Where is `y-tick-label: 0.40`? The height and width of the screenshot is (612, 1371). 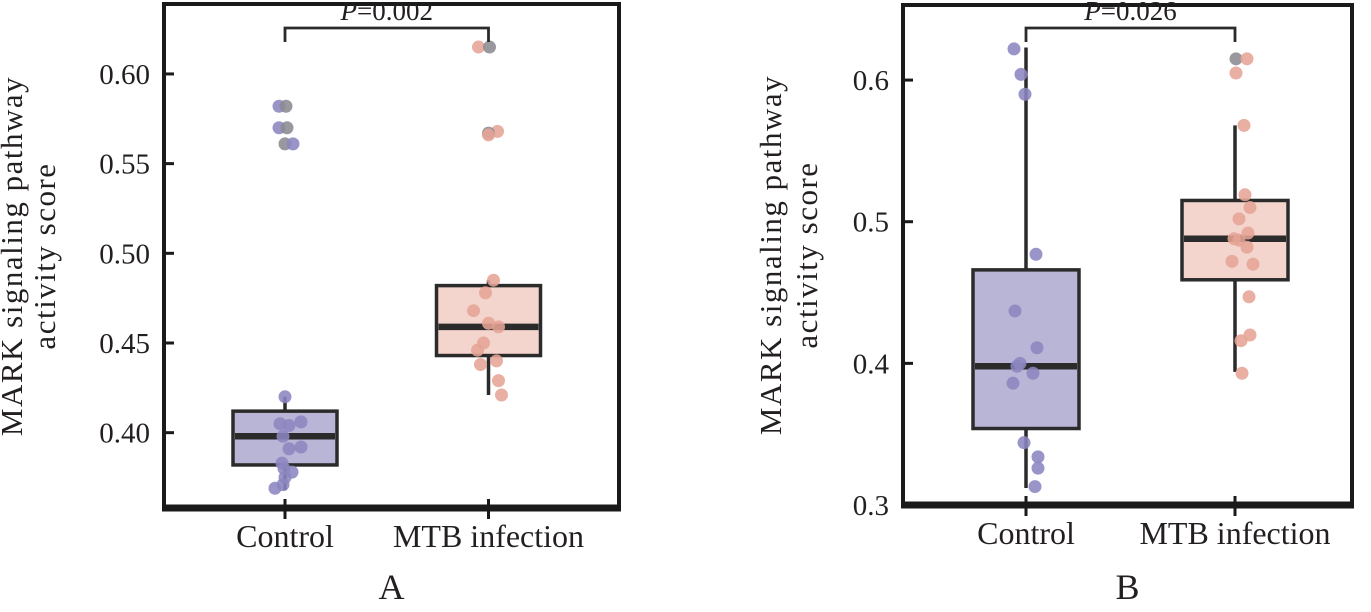 y-tick-label: 0.40 is located at coordinates (124, 434).